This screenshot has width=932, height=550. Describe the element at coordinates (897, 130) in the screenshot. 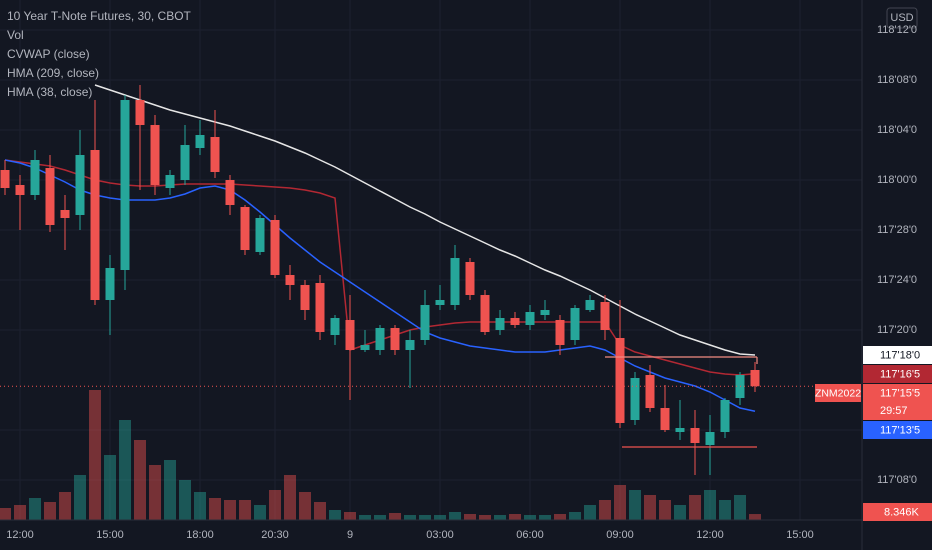

I see `y-tick-label: 118'04'0` at that location.